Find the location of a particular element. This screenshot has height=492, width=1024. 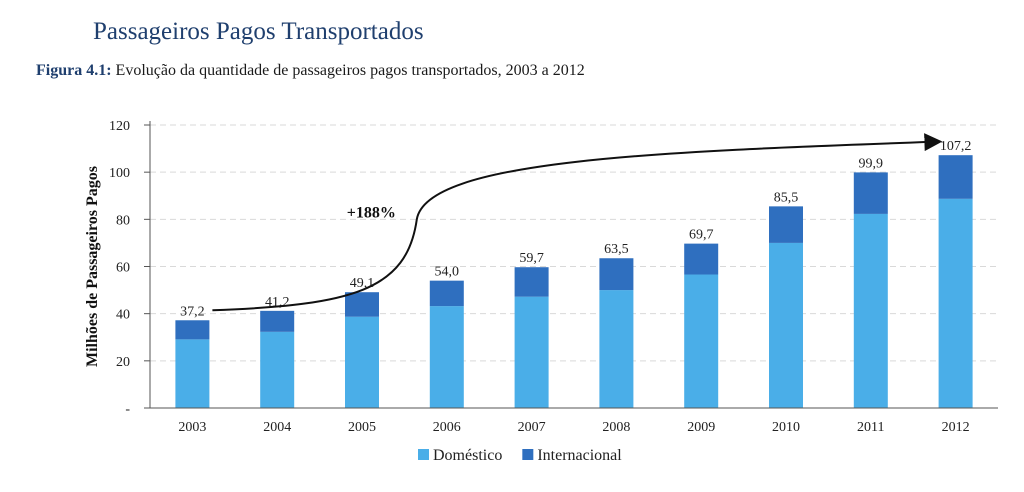

y-tick-label: 60 is located at coordinates (123, 268).